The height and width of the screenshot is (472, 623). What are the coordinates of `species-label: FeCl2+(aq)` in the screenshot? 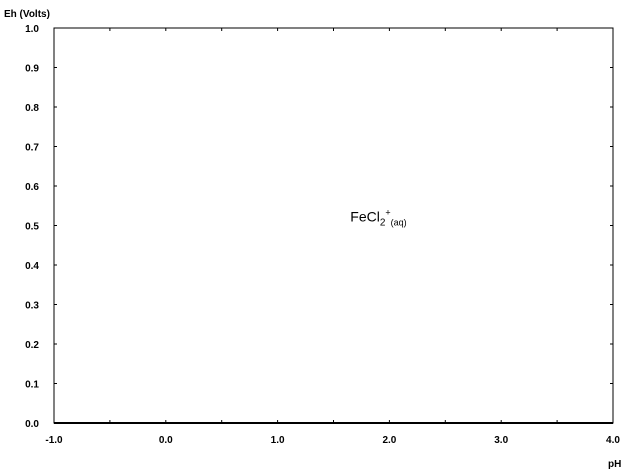 It's located at (378, 218).